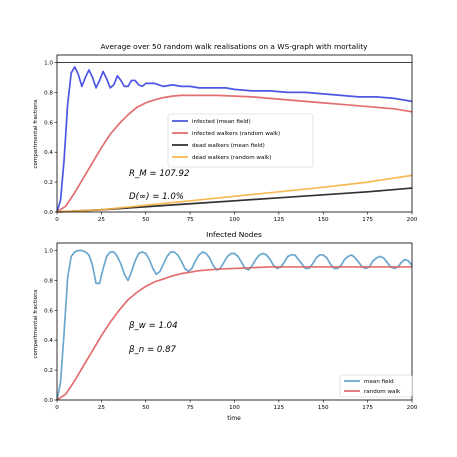  What do you see at coordinates (279, 408) in the screenshot?
I see `bottom-x-tick-label-5: 125` at bounding box center [279, 408].